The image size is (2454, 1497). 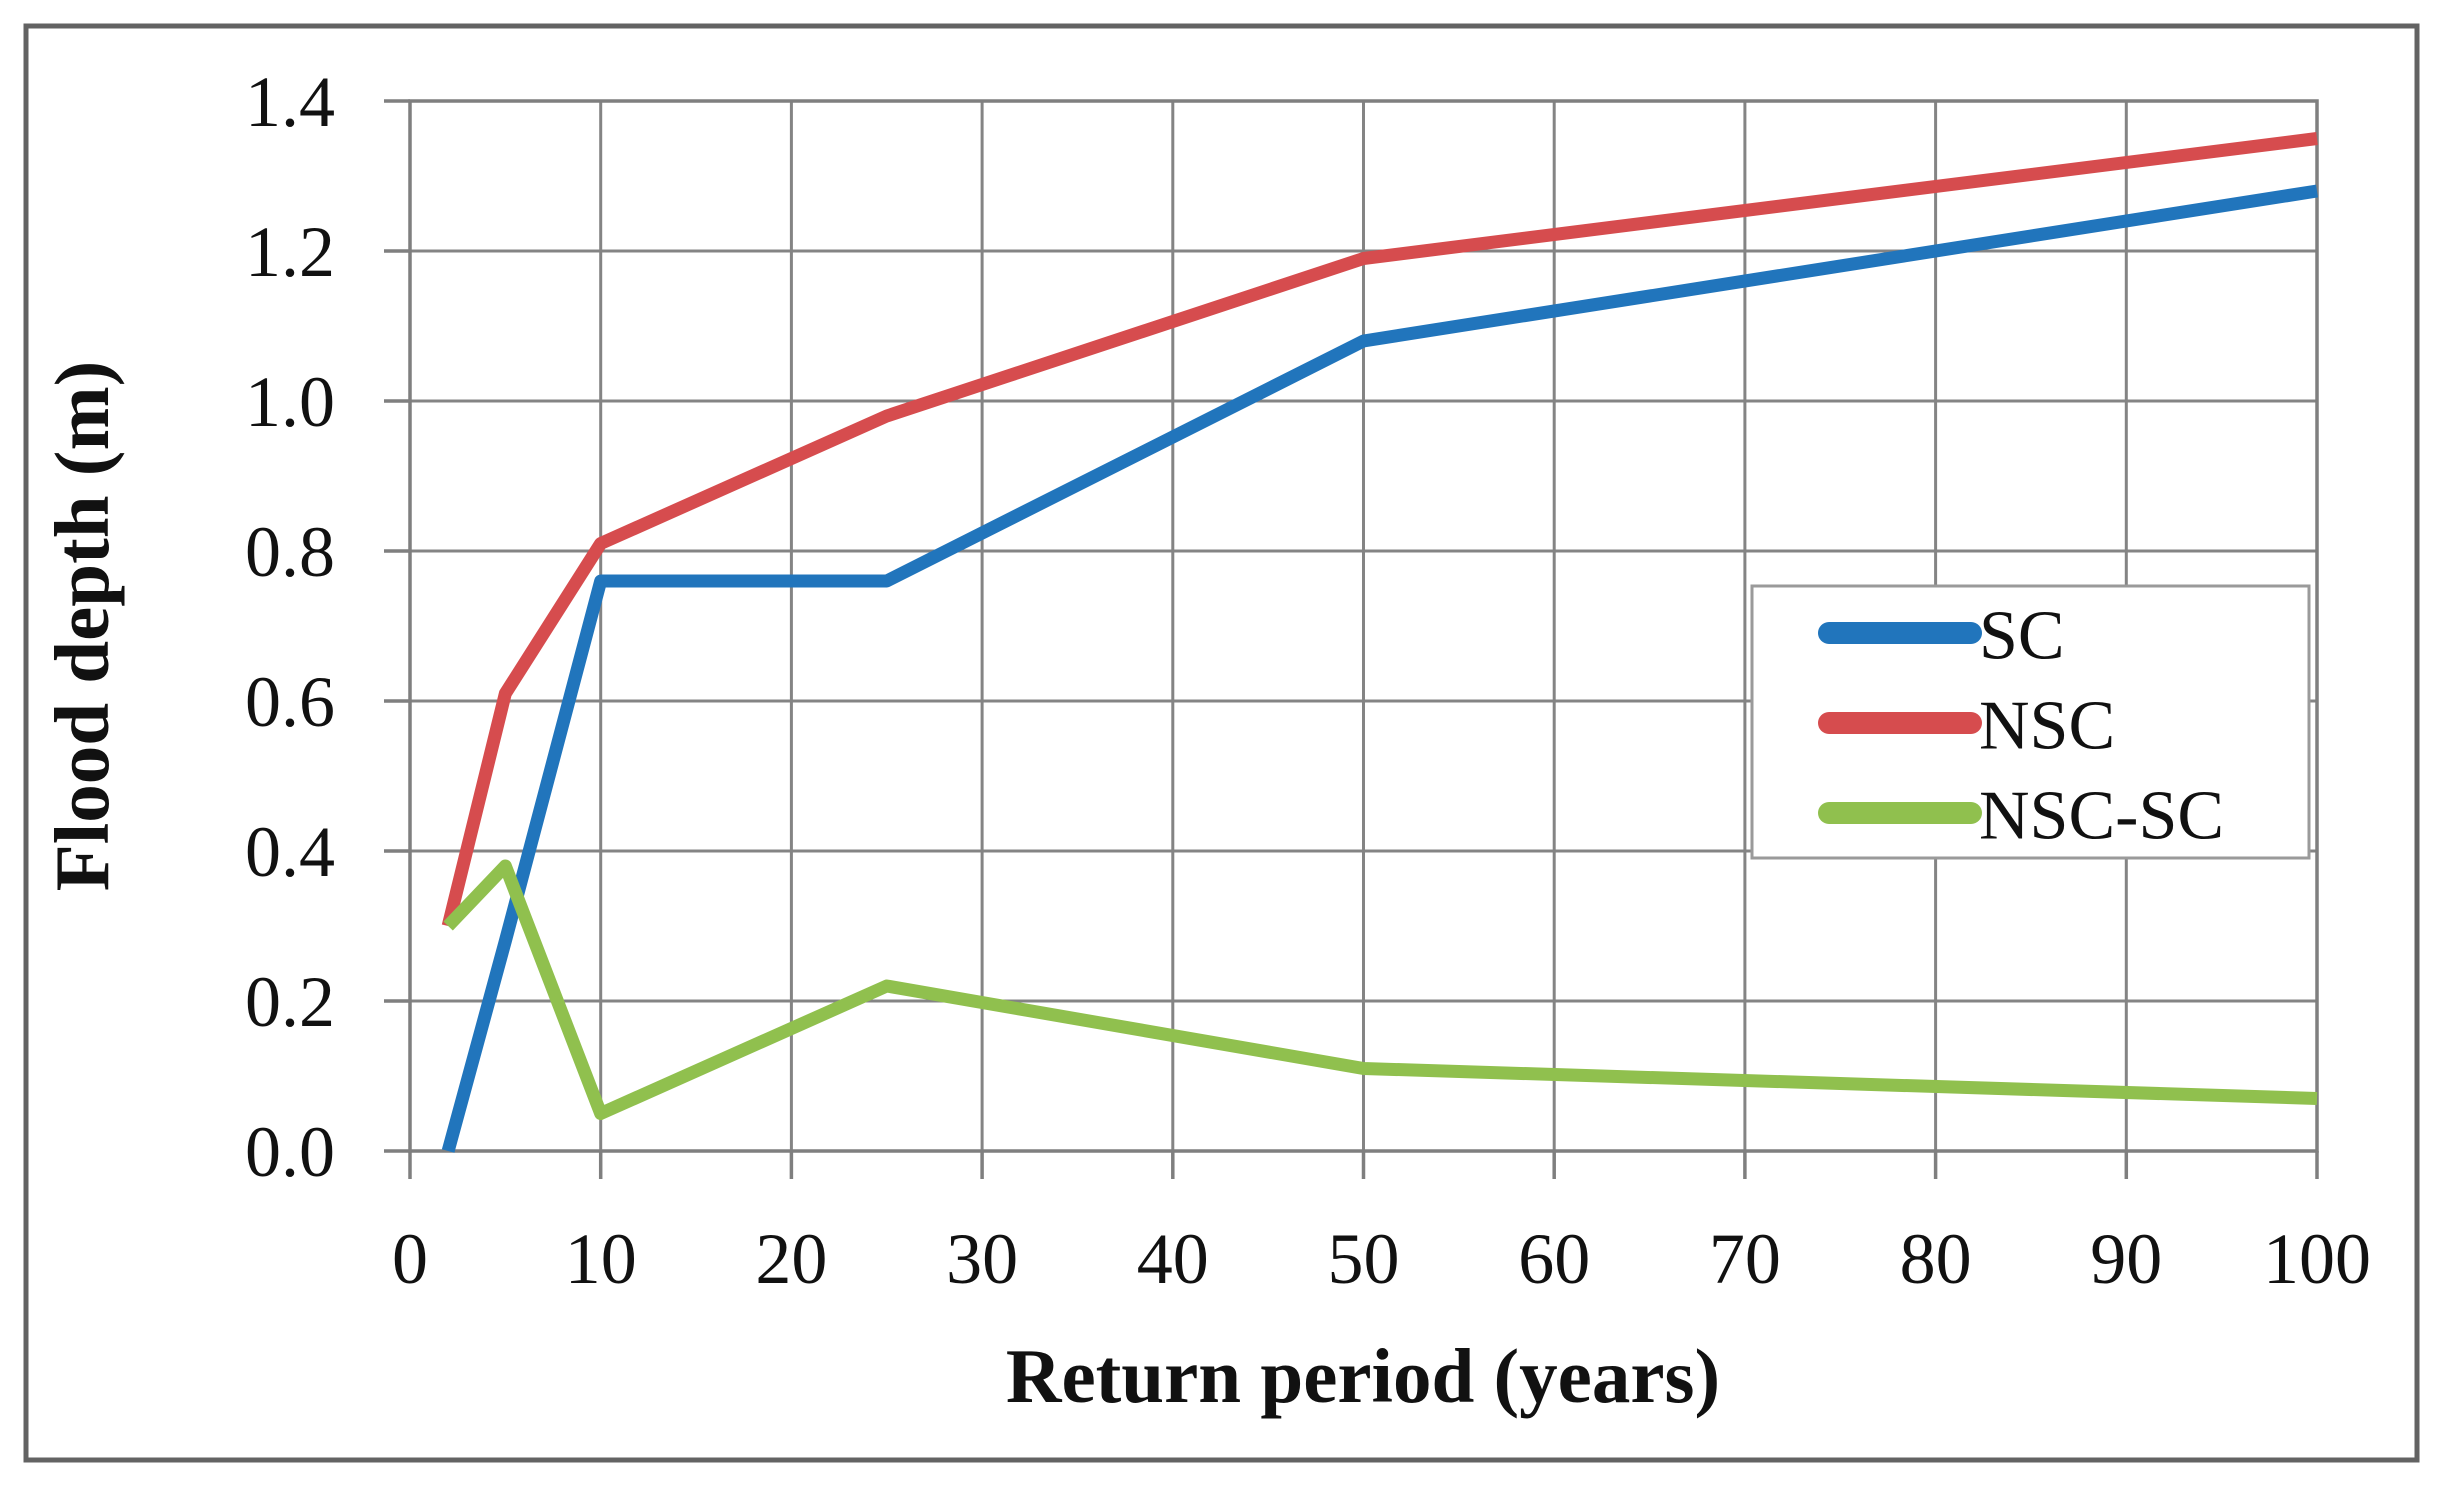 I want to click on y-tick-label: 1.4, so click(x=290, y=102).